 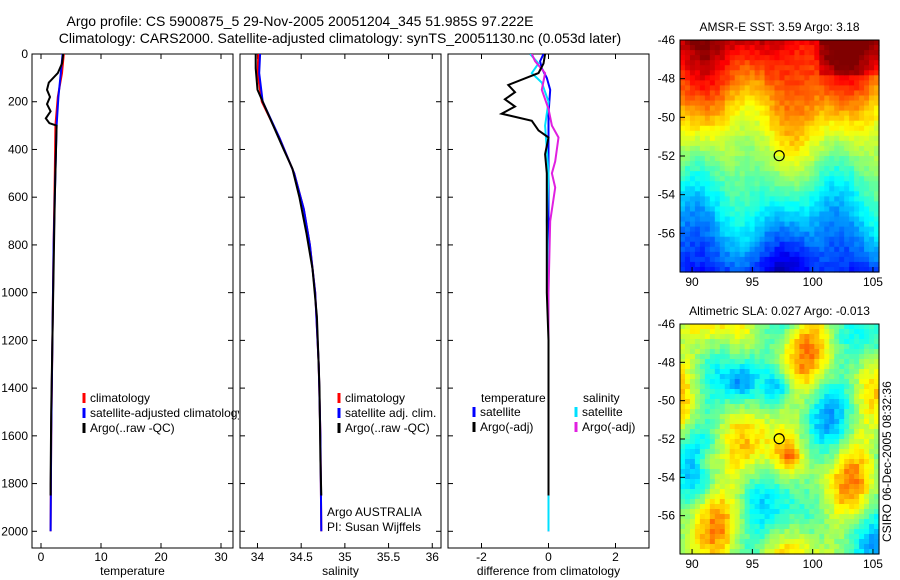 I want to click on sst-map-ytick-label: -50, so click(x=667, y=117).